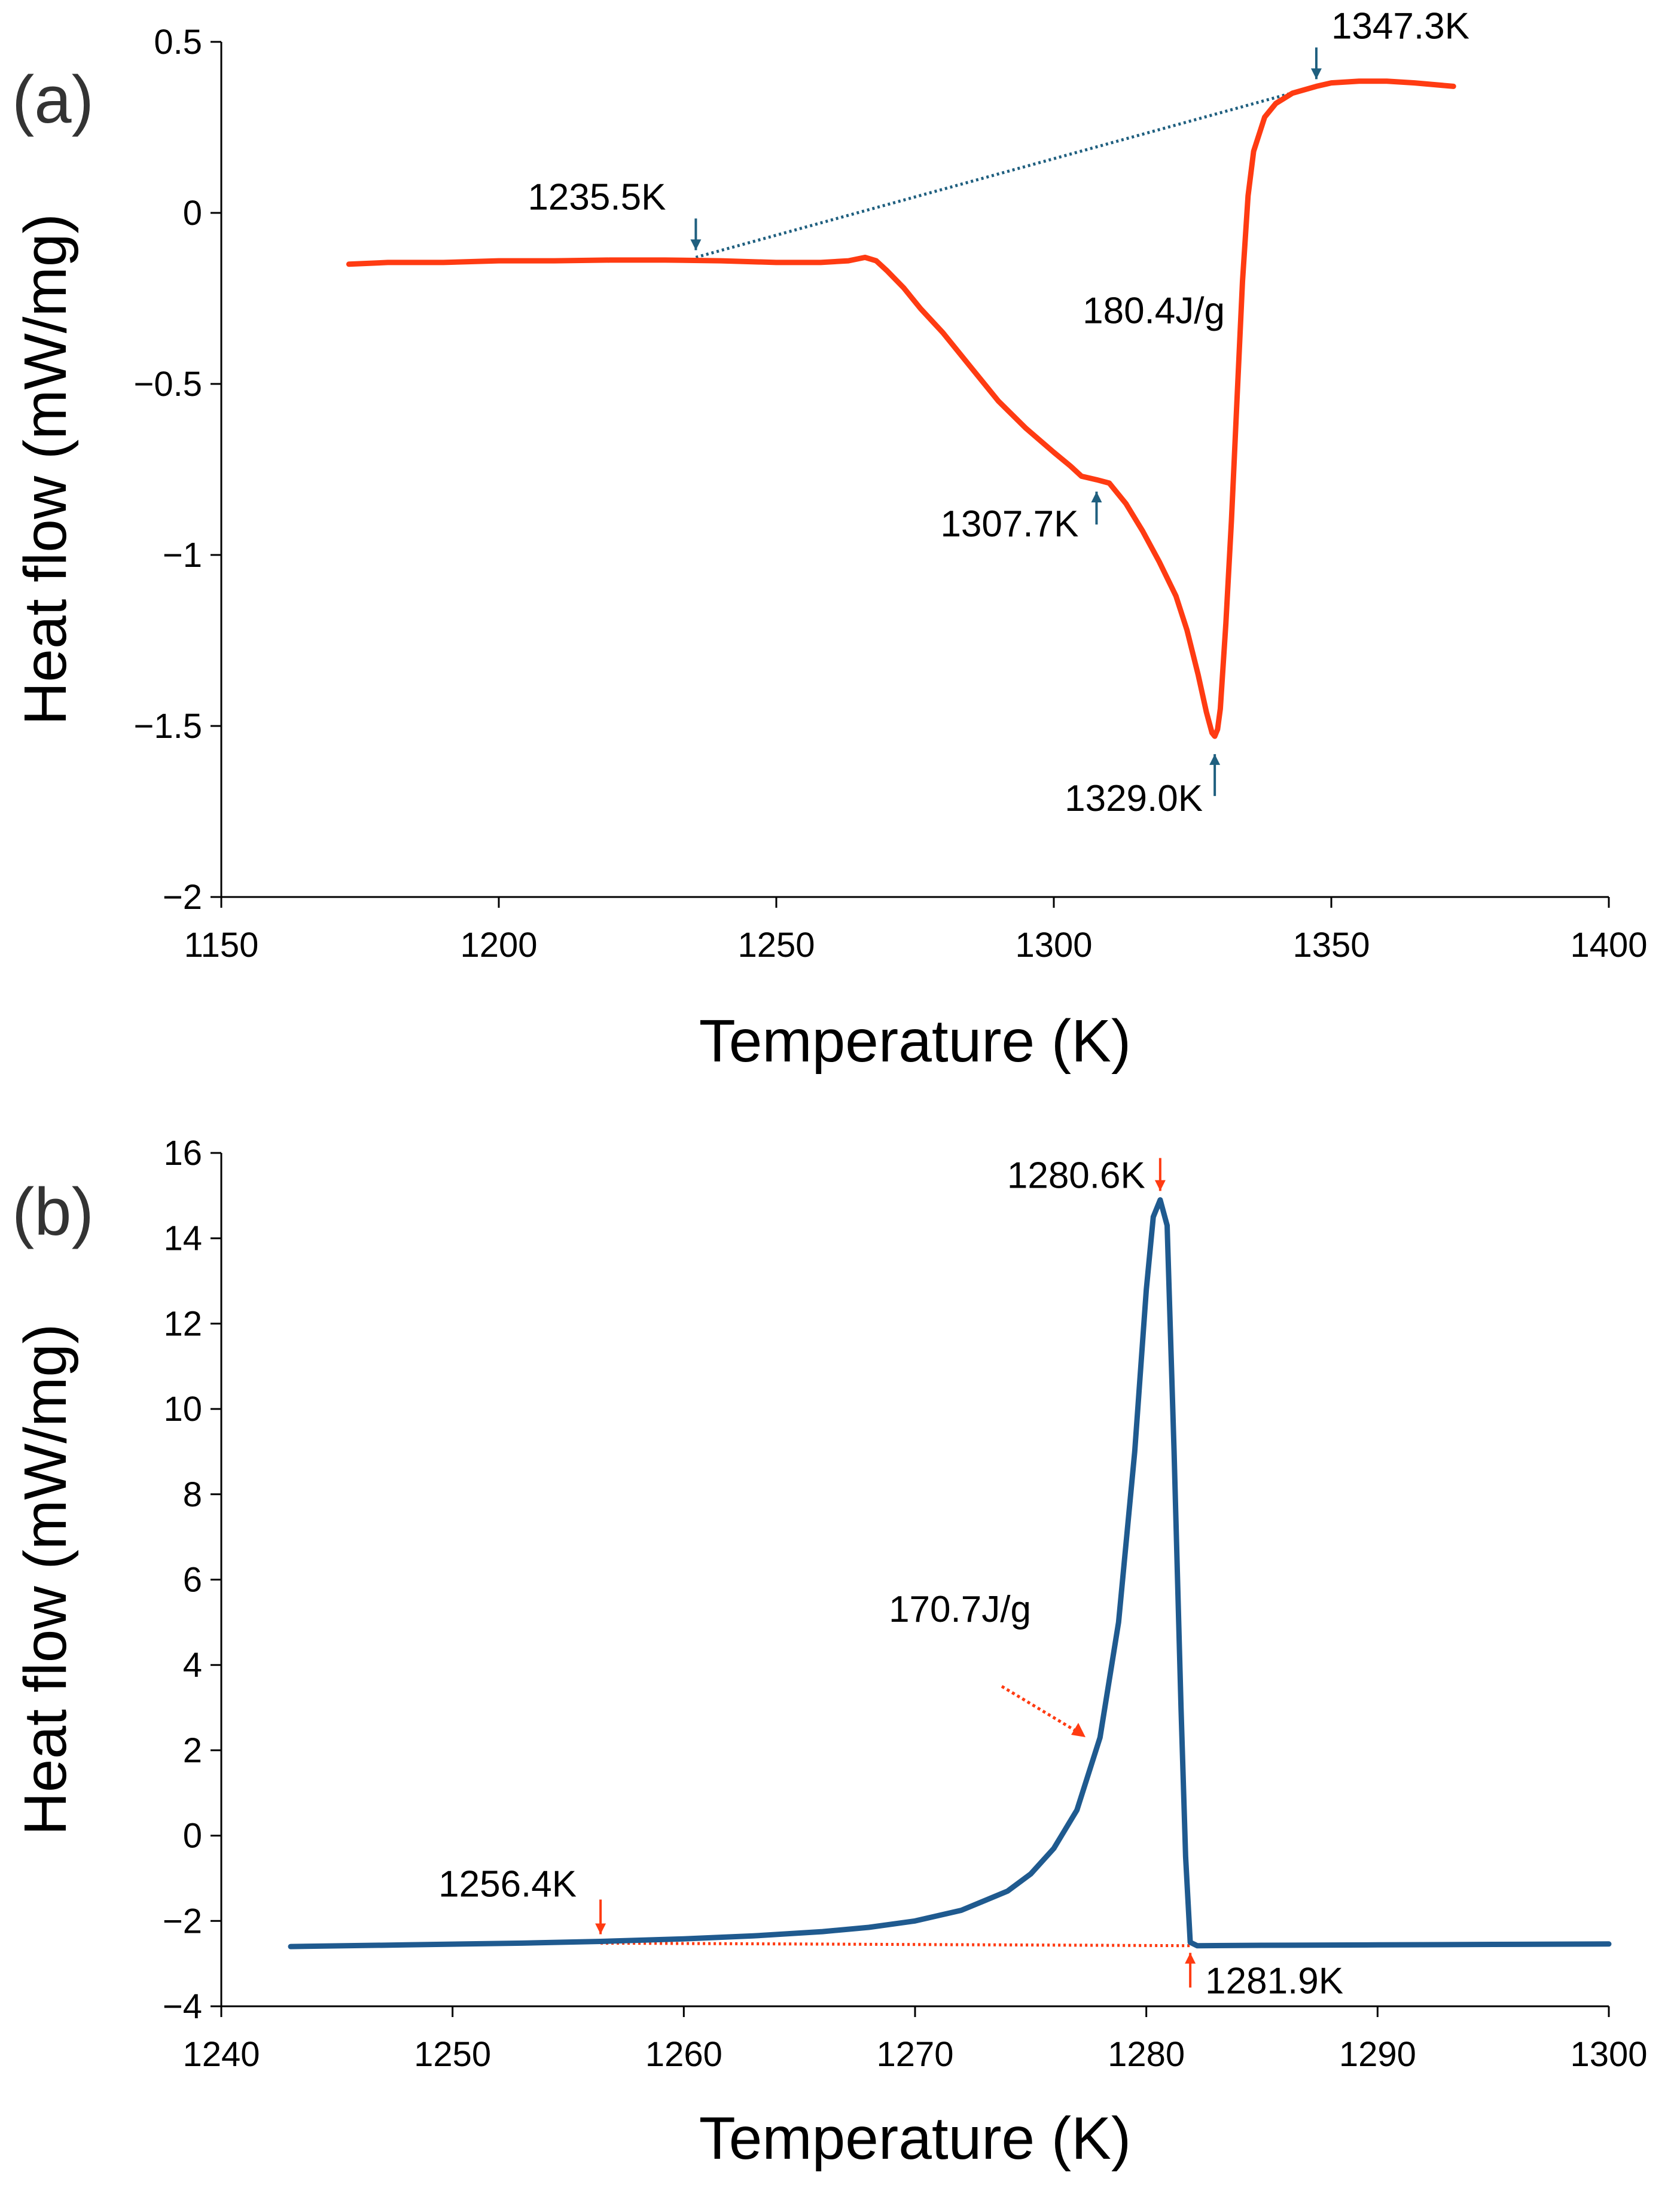 The width and height of the screenshot is (1677, 2212). What do you see at coordinates (192, 1580) in the screenshot?
I see `y-tick-label: 6` at bounding box center [192, 1580].